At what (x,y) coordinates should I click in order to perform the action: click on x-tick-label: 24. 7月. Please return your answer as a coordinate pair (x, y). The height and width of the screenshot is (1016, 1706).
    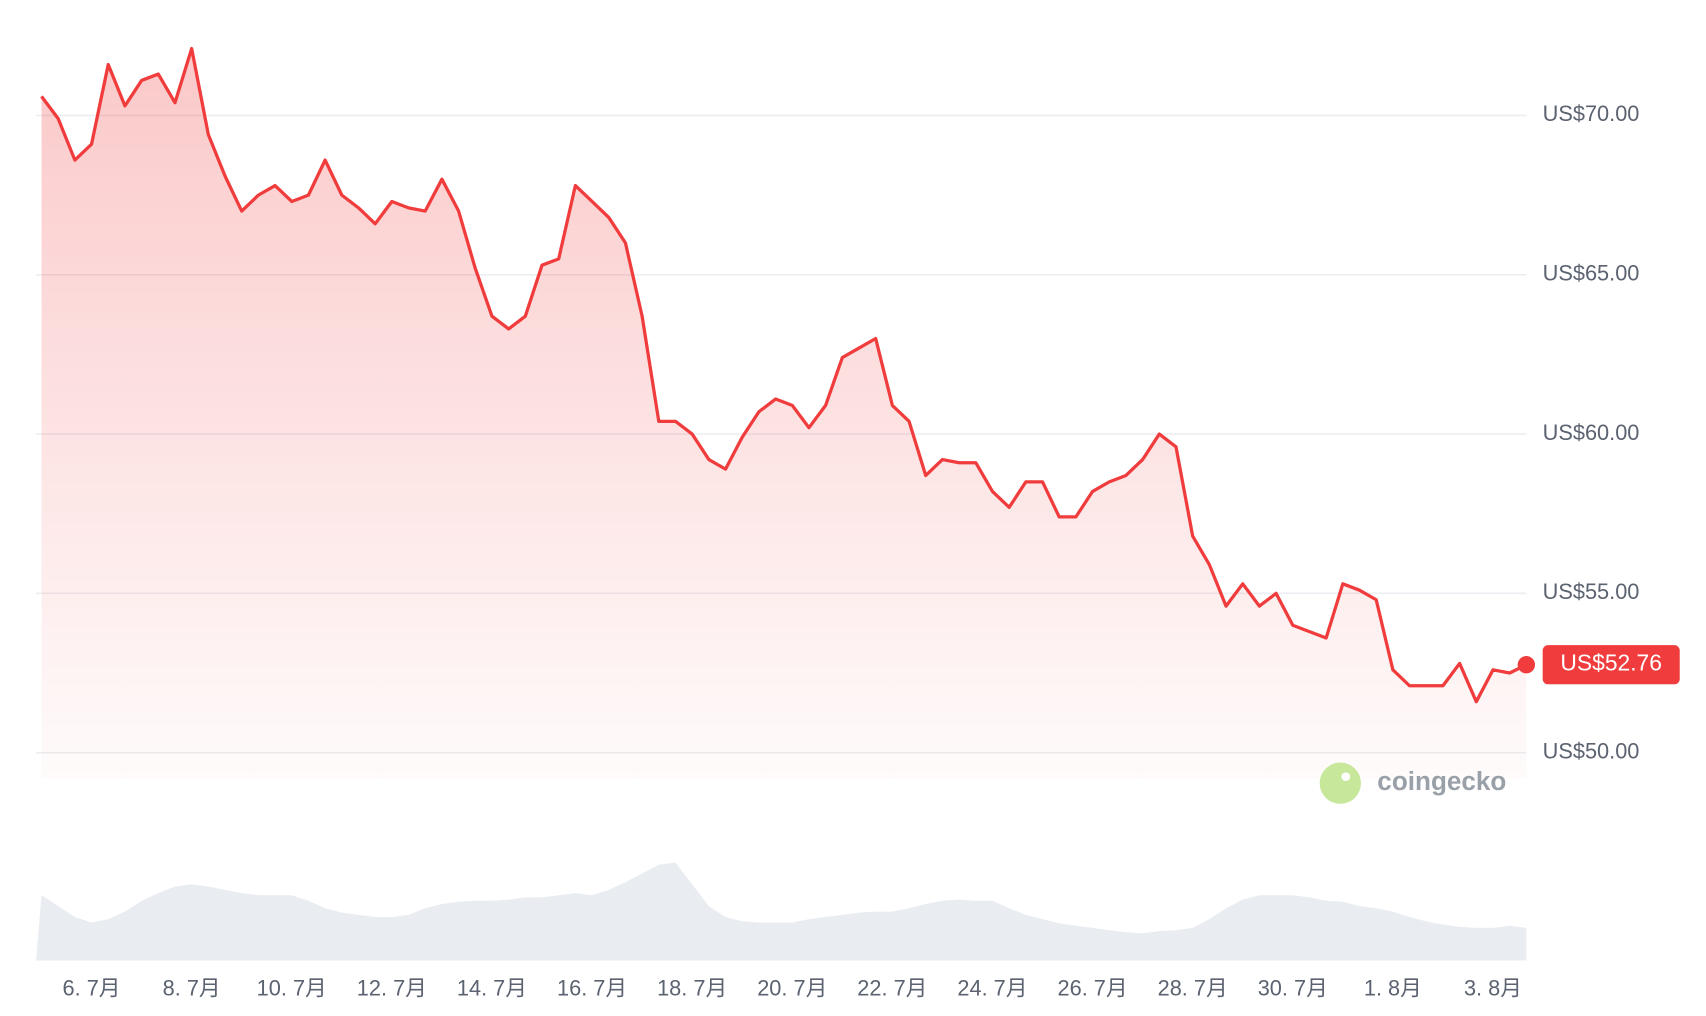
    Looking at the image, I should click on (992, 988).